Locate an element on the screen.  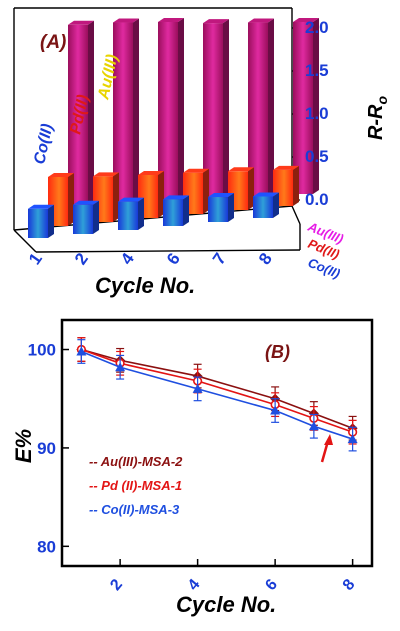
panel-b-series is located at coordinates (217, 394).